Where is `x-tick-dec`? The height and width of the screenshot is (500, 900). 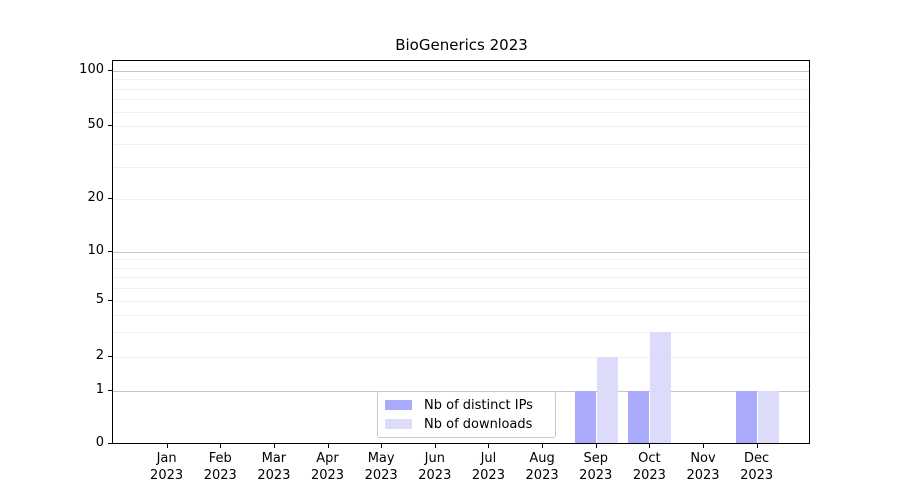
x-tick-dec is located at coordinates (757, 446).